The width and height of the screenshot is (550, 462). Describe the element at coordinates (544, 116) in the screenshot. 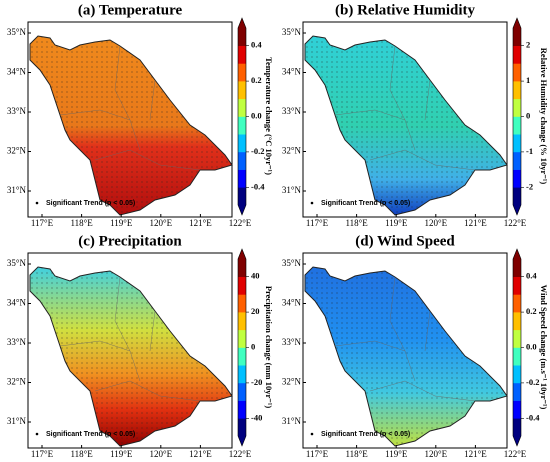

I see `colorbar-label: Relative Humidity change (% 10yr⁻¹)` at that location.